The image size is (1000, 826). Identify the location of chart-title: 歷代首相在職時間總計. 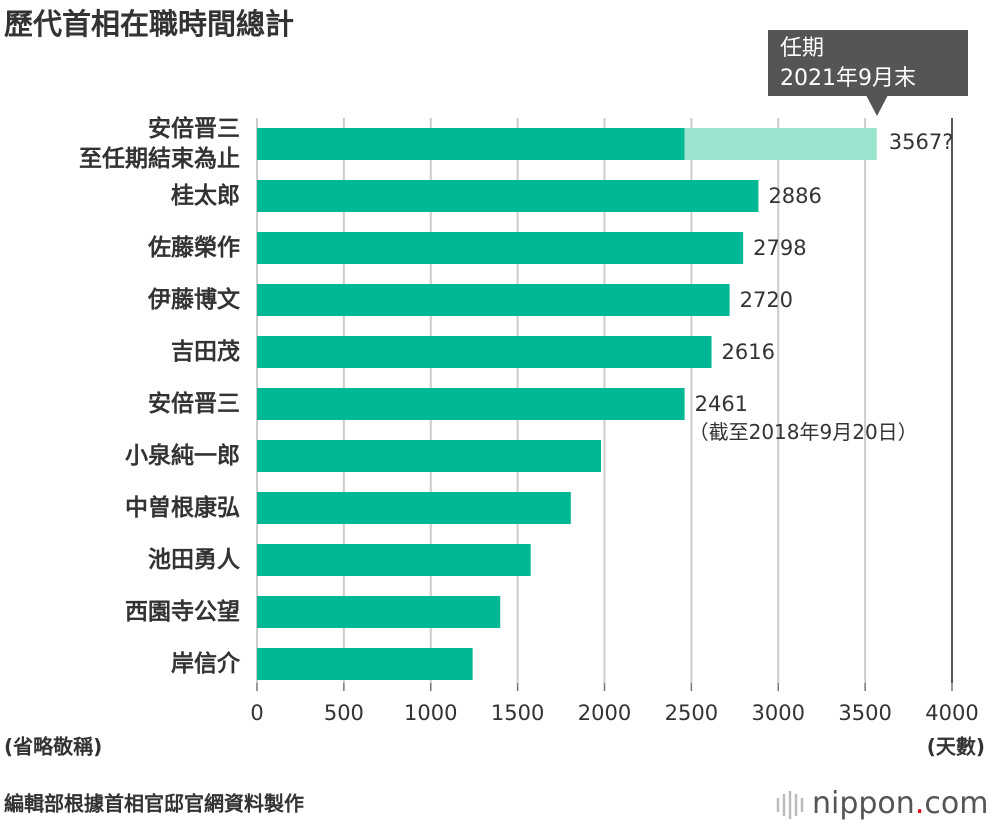
(149, 24).